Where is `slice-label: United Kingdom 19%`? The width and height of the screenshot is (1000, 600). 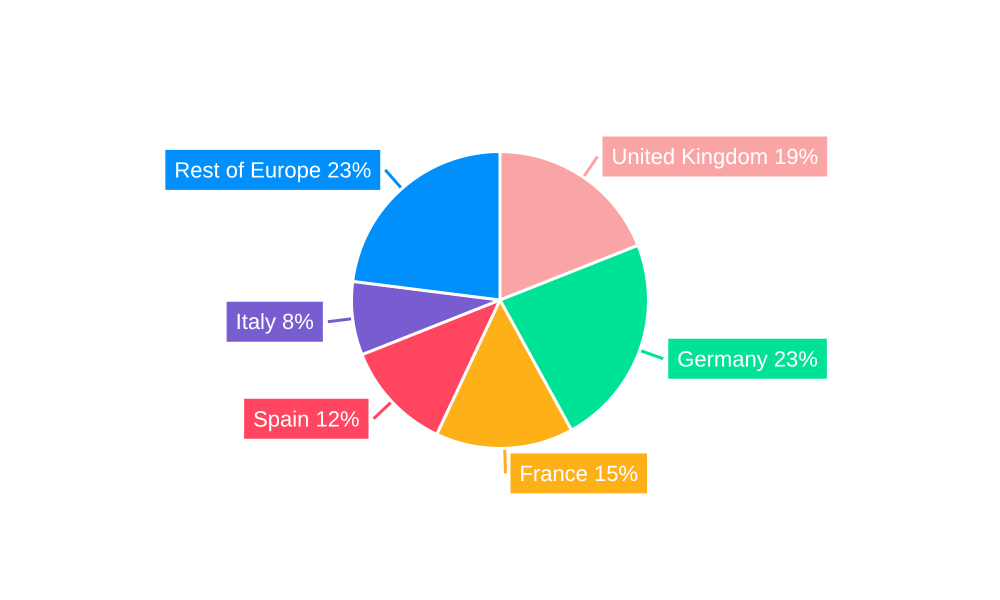 slice-label: United Kingdom 19% is located at coordinates (715, 156).